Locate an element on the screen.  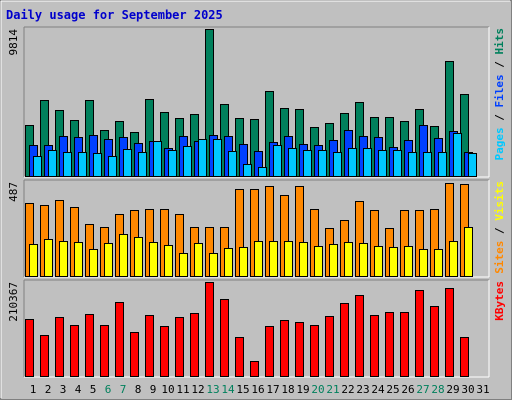
x-tick-label-day-22: 22 is located at coordinates (347, 389).